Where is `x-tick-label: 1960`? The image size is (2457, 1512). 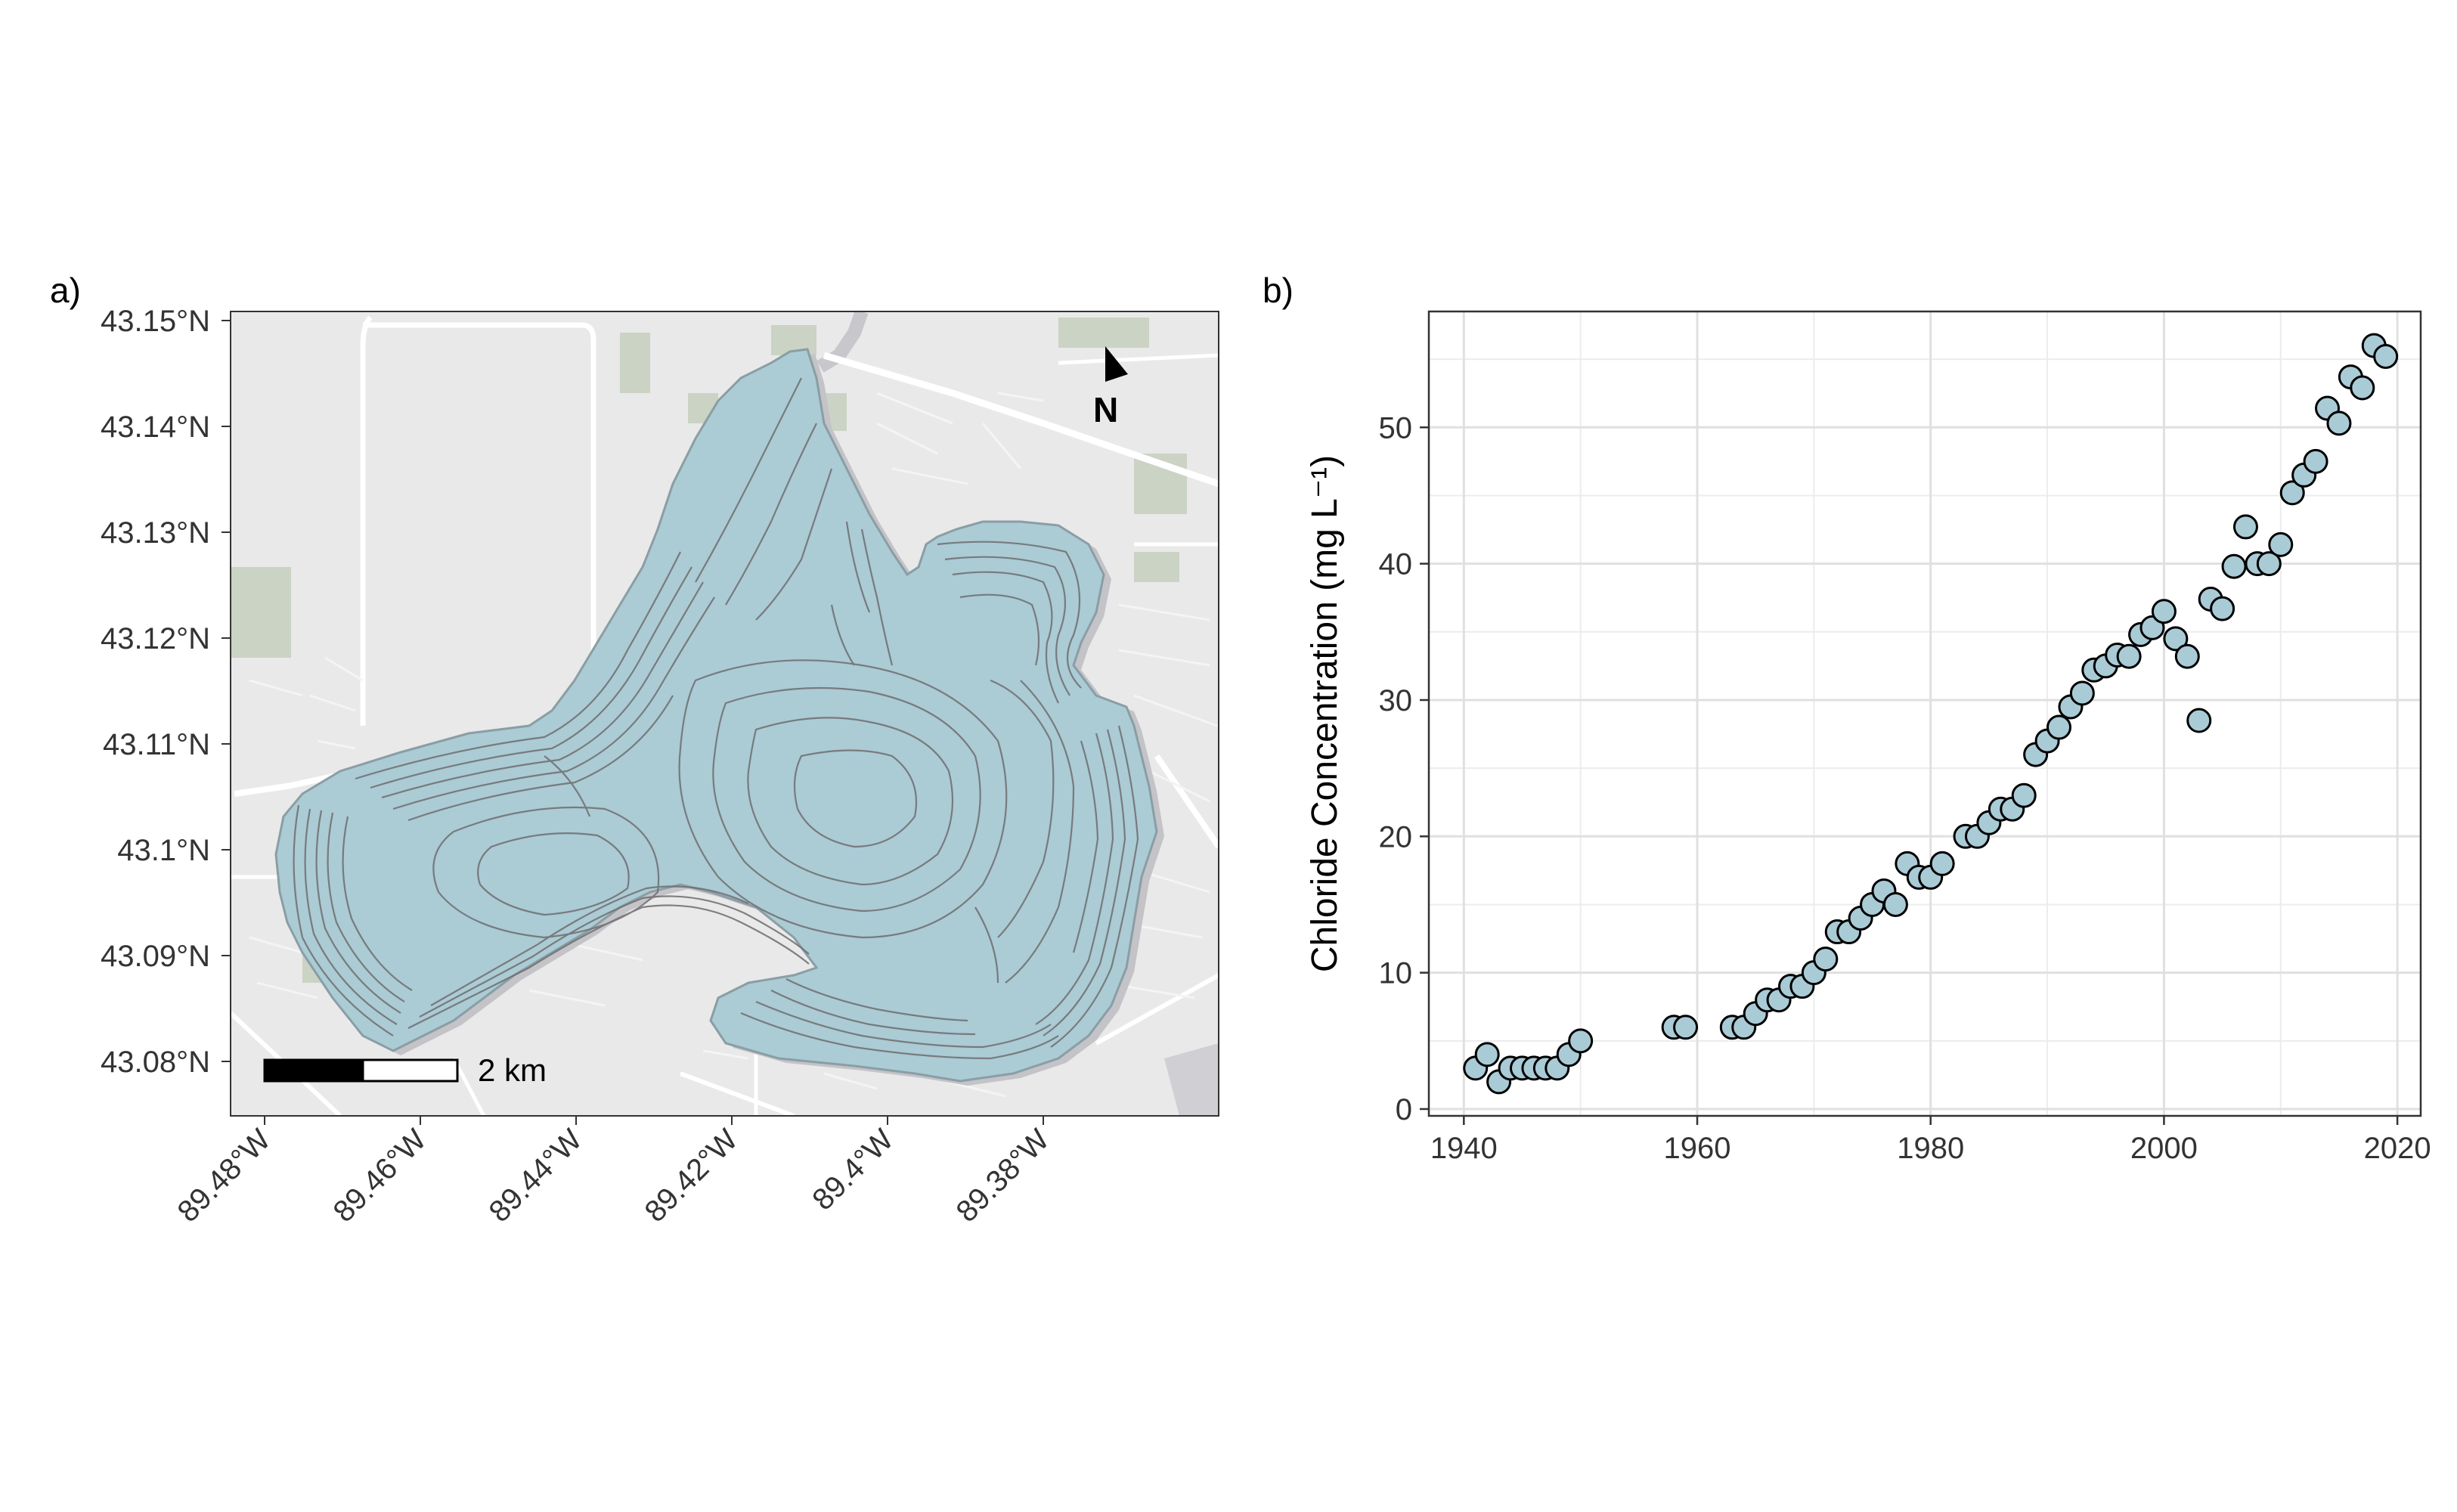
x-tick-label: 1960 is located at coordinates (1697, 1148).